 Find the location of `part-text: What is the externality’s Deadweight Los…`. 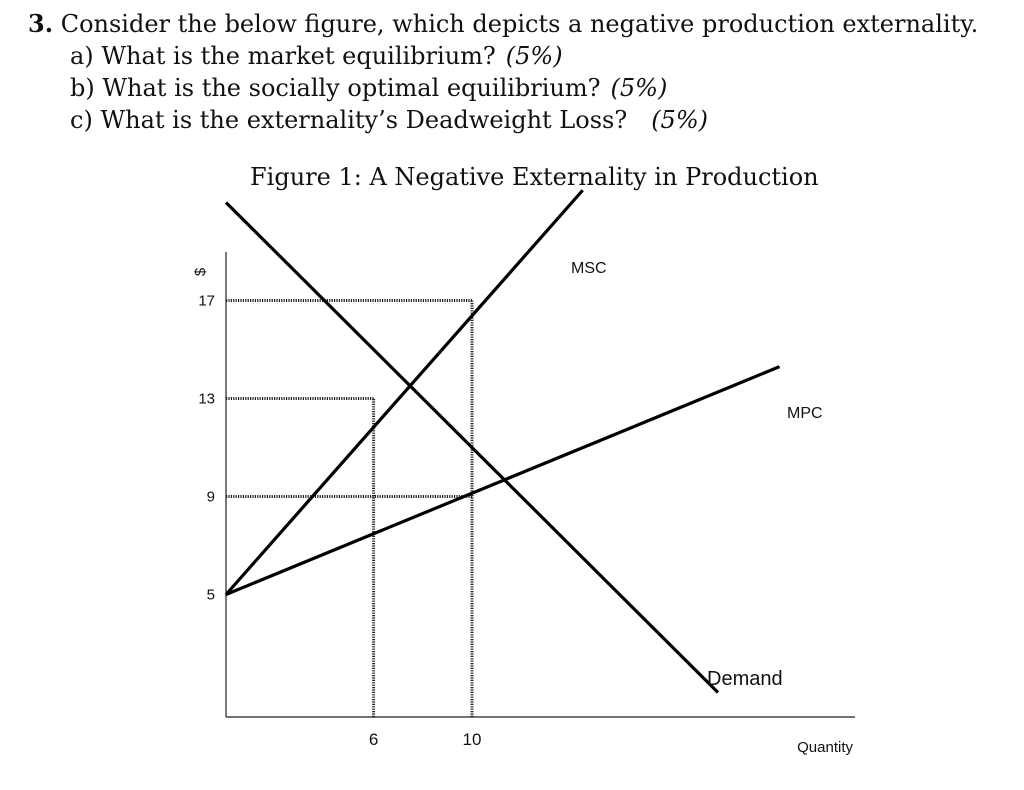

part-text: What is the externality’s Deadweight Los… is located at coordinates (364, 120).